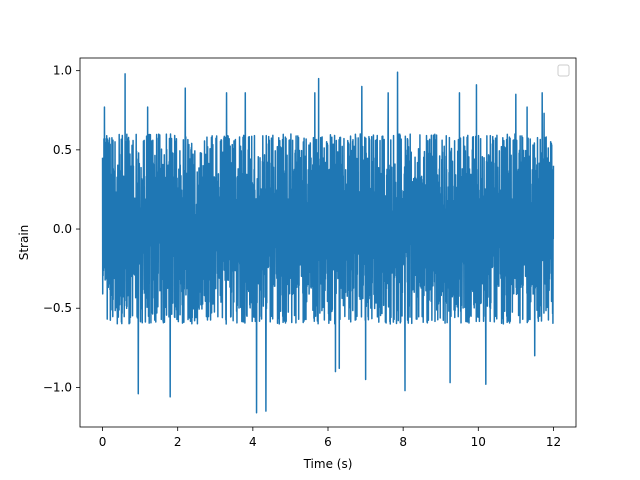 This screenshot has width=640, height=480. What do you see at coordinates (57, 308) in the screenshot?
I see `y-tick-label: −0.5` at bounding box center [57, 308].